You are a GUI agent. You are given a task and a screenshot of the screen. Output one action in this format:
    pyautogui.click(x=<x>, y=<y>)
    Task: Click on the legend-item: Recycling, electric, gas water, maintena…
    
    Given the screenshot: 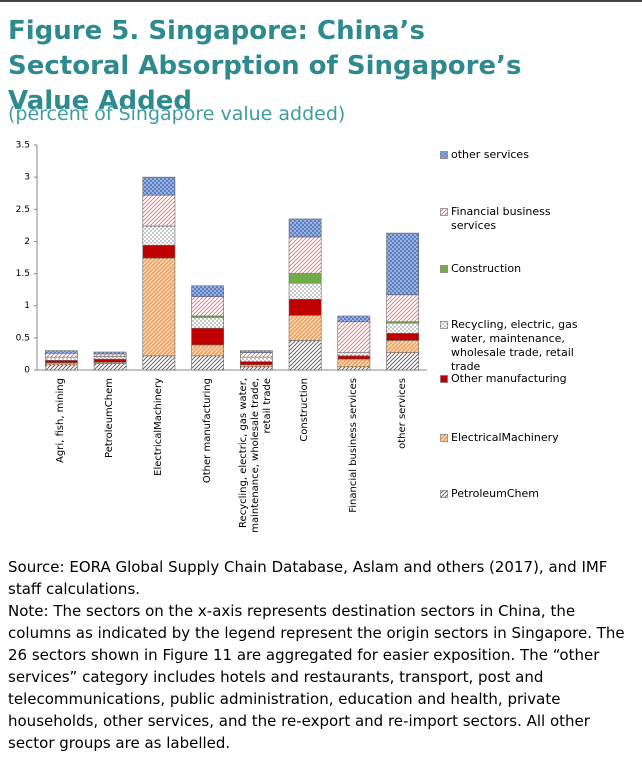 What is the action you would take?
    pyautogui.click(x=515, y=346)
    